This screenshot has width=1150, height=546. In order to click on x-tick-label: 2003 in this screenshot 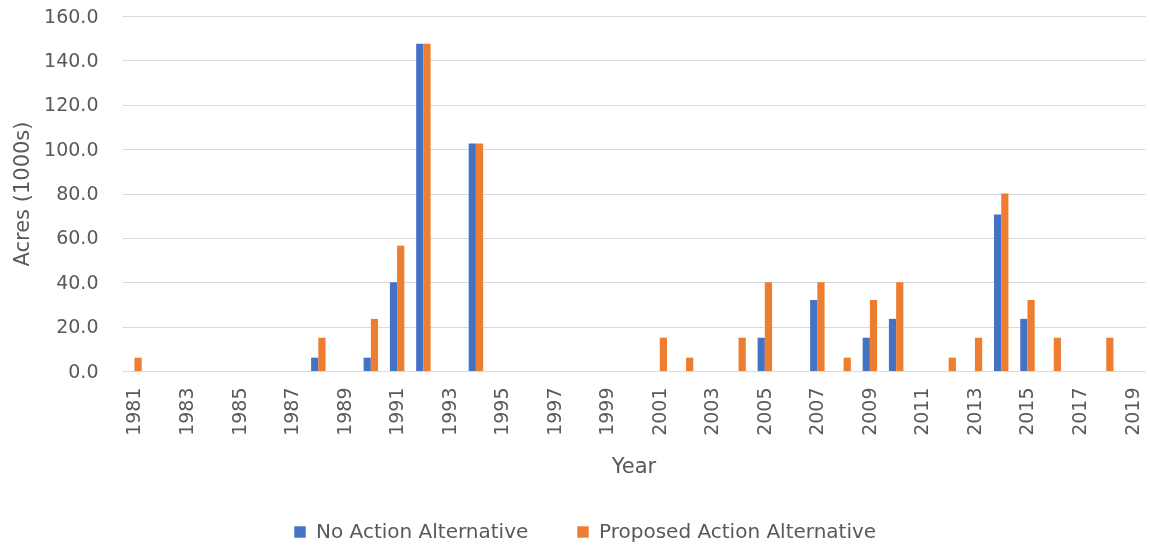, I will do `click(711, 411)`.